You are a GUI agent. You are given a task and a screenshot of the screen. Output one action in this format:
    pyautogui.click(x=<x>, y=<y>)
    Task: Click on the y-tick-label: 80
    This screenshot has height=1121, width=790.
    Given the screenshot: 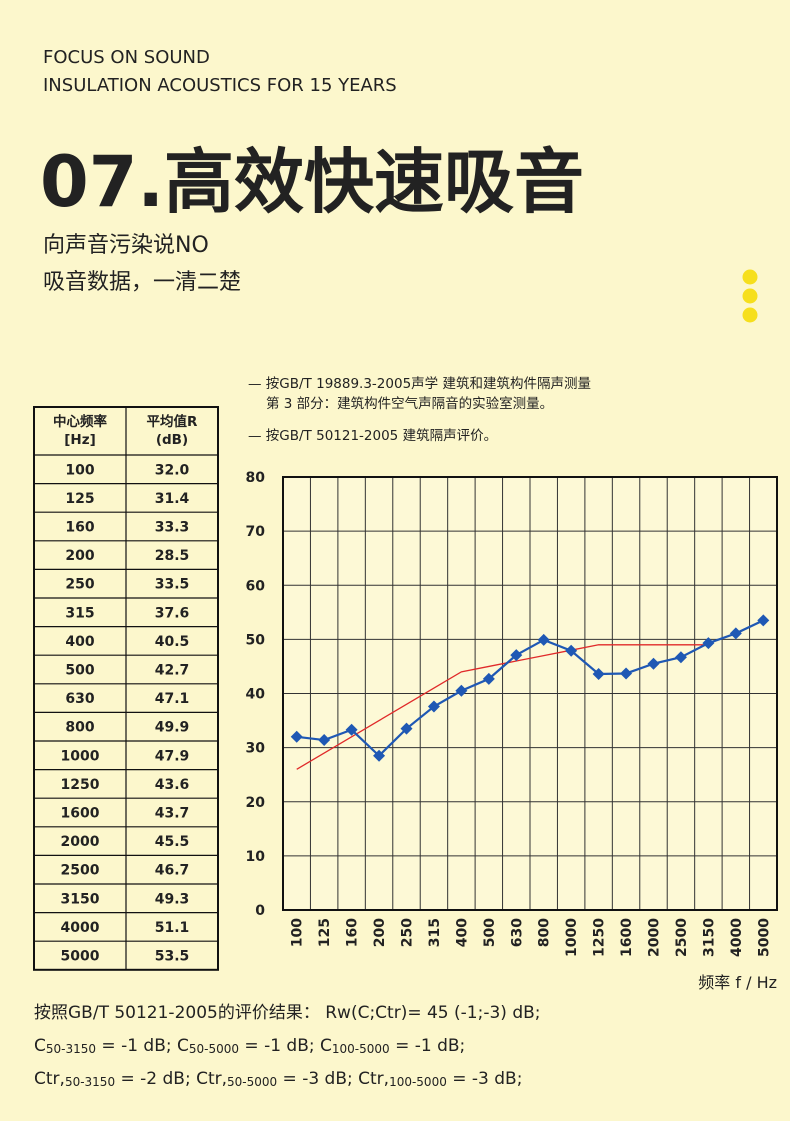 What is the action you would take?
    pyautogui.click(x=256, y=478)
    